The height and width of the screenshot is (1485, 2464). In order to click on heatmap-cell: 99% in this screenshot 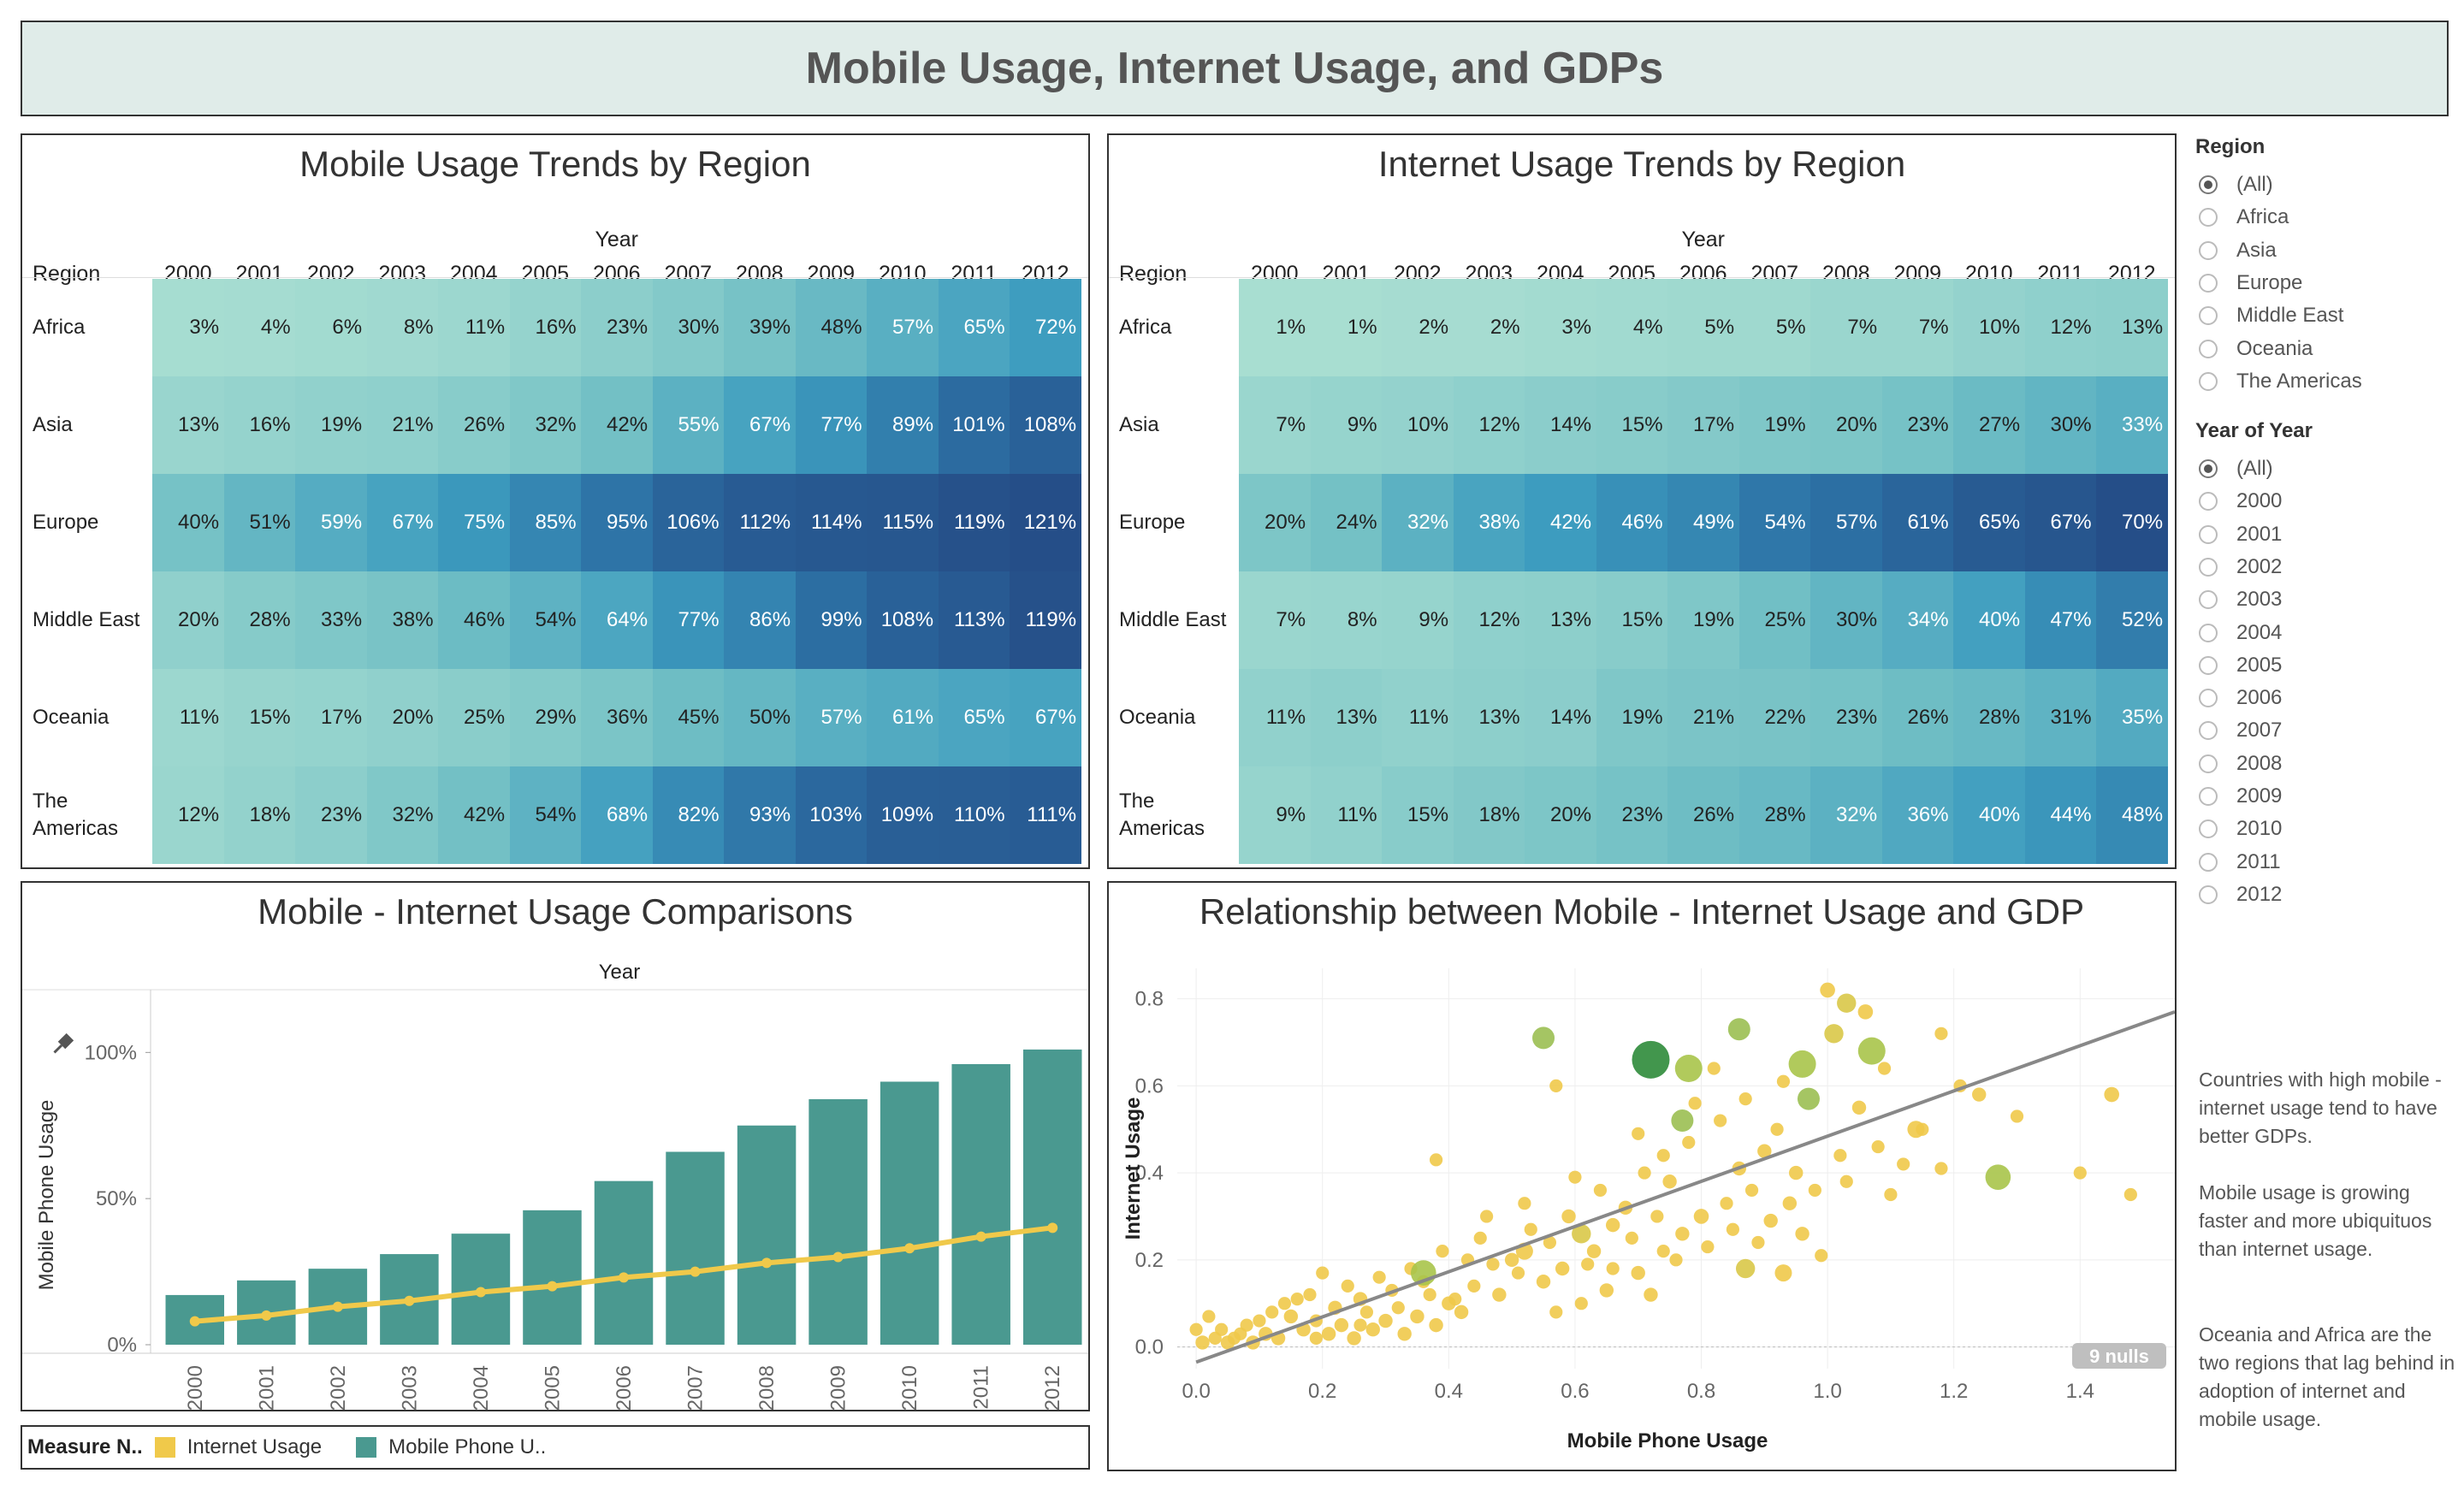, I will do `click(831, 620)`.